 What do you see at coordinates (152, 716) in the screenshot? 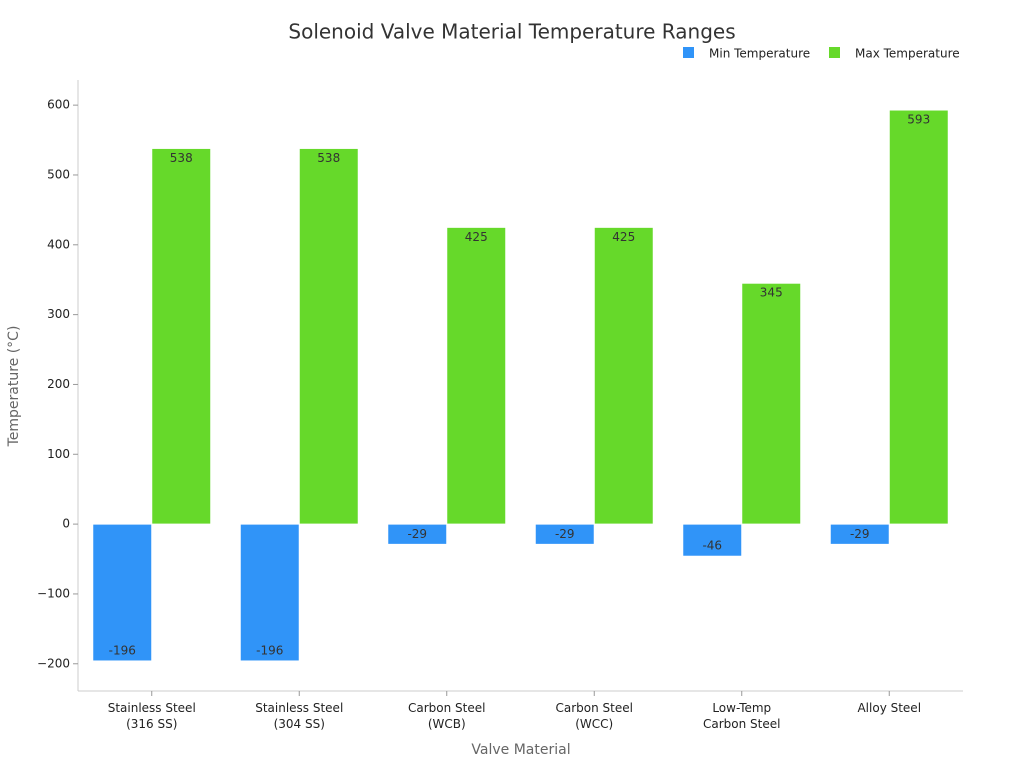
I see `x-tick-label: Stainless Steel (316 SS)` at bounding box center [152, 716].